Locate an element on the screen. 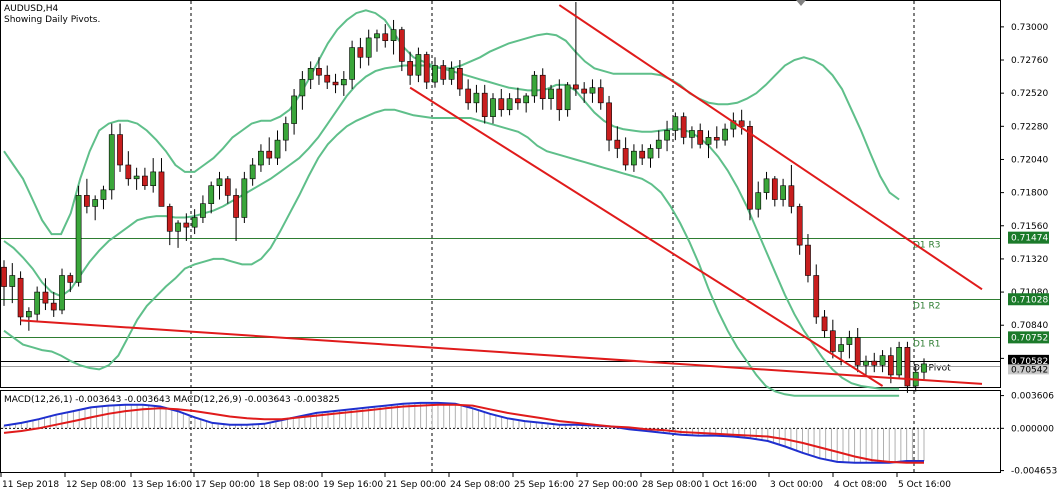 This screenshot has width=1061, height=495. time-tick-label-14: 5 Oct 16:00 is located at coordinates (924, 485).